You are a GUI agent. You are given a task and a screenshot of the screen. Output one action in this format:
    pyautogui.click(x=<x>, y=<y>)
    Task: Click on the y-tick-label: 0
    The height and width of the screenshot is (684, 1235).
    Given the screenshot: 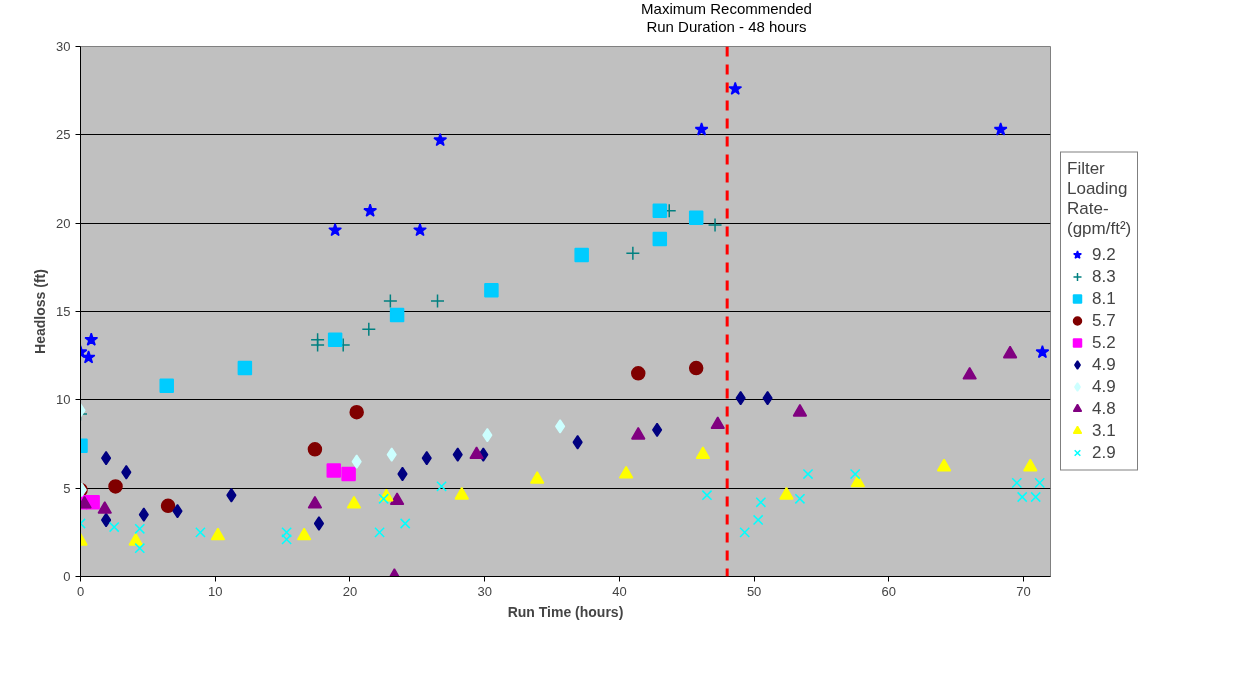 What is the action you would take?
    pyautogui.click(x=67, y=576)
    